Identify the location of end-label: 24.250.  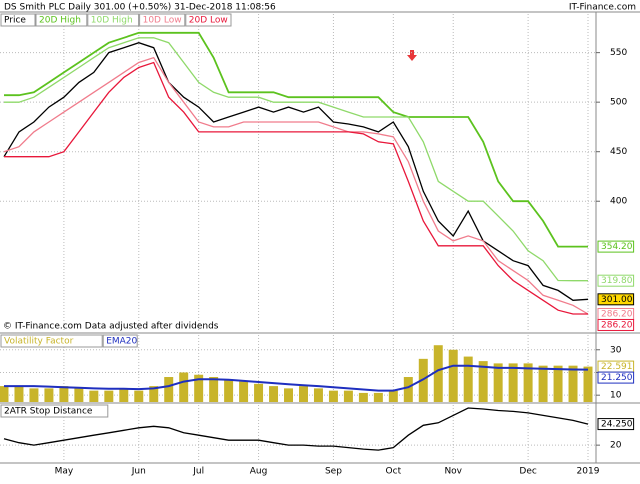
(617, 425).